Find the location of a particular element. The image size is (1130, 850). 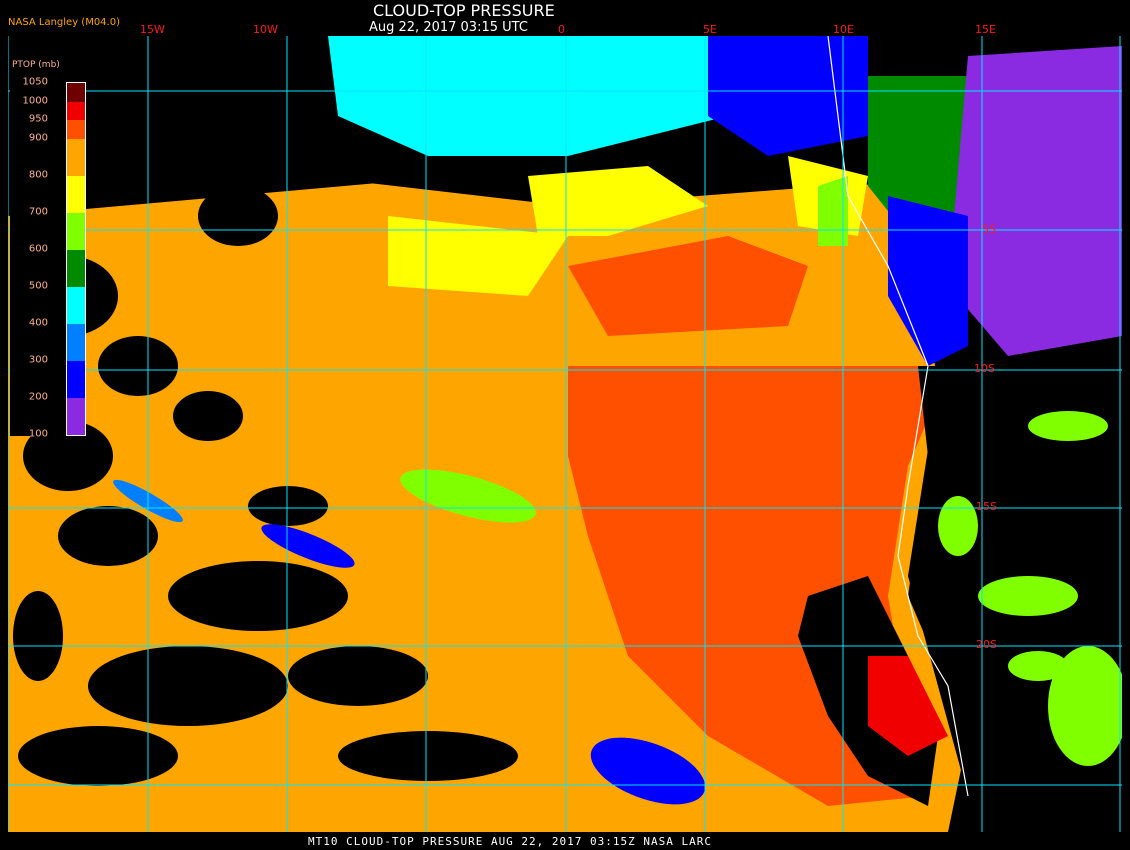

lon-label-15w: 15W is located at coordinates (152, 29).